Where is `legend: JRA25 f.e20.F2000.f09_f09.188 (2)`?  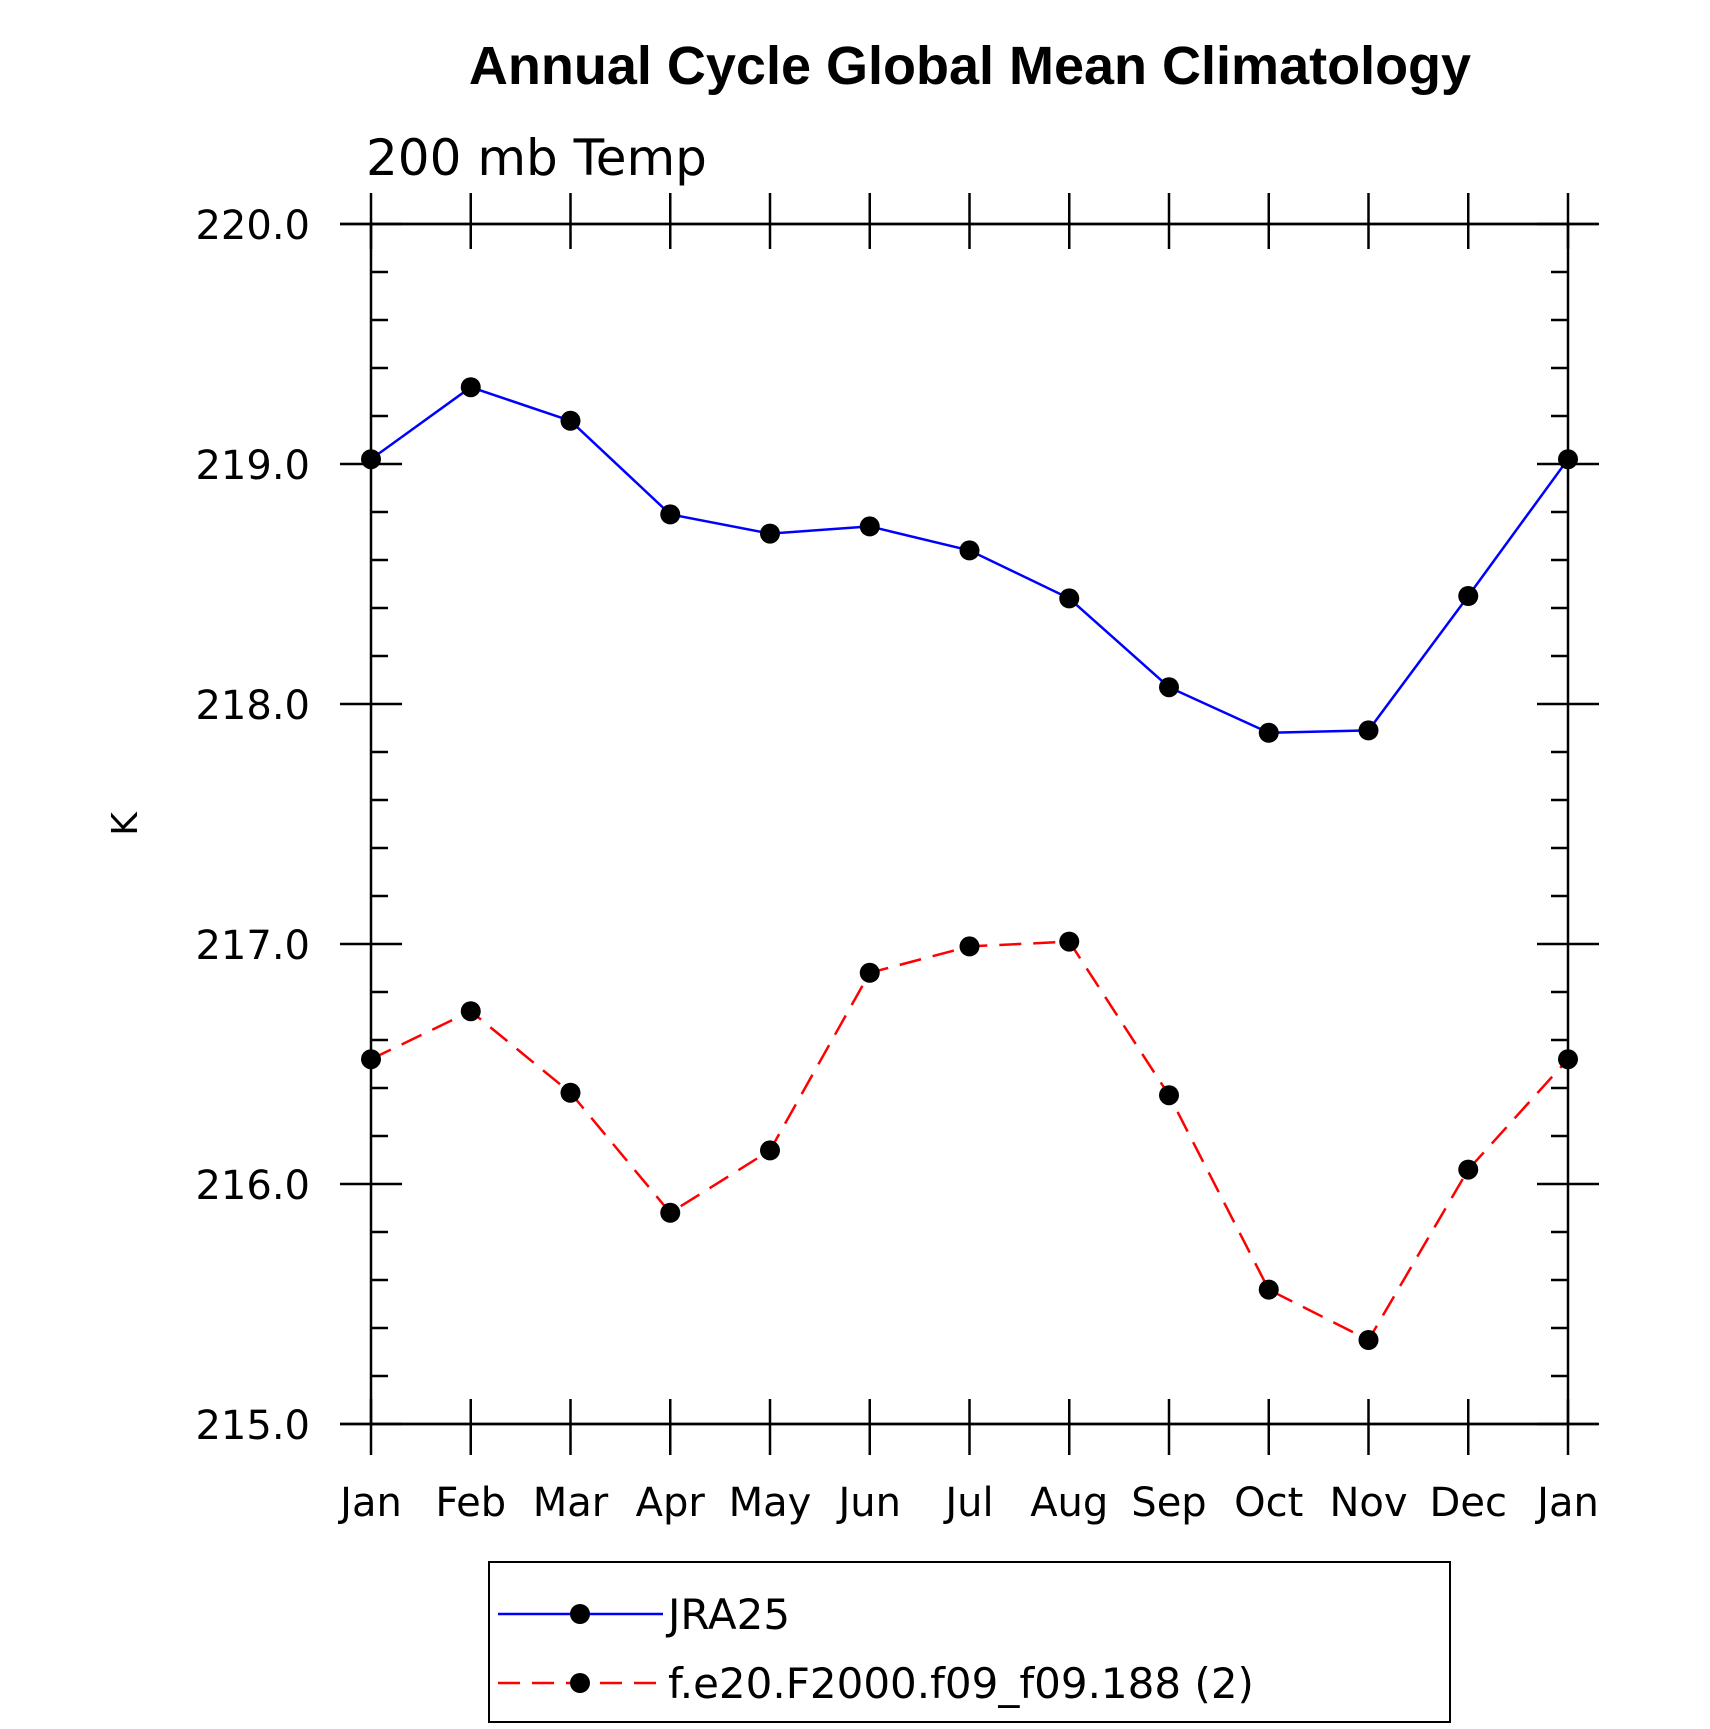
legend: JRA25 f.e20.F2000.f09_f09.188 (2) is located at coordinates (969, 1642).